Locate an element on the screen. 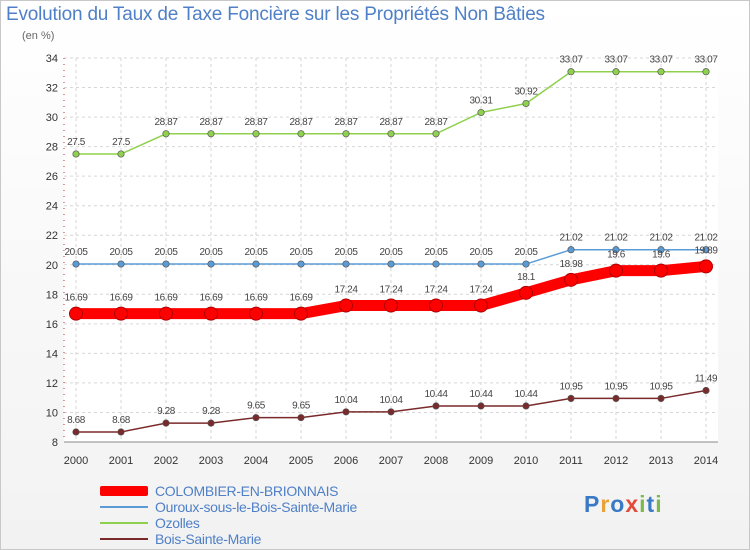 This screenshot has width=750, height=550. y-tick-label: 8 is located at coordinates (55, 443).